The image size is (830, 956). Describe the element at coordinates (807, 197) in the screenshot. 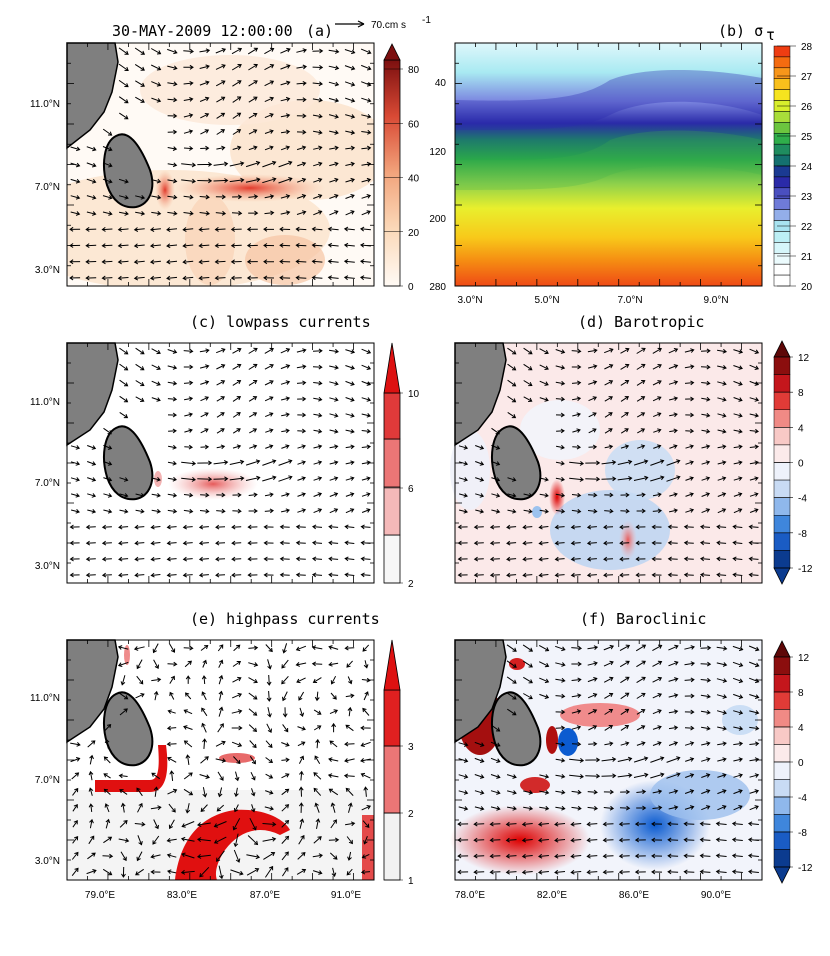

I see `colorbar-tick-label: 23` at that location.